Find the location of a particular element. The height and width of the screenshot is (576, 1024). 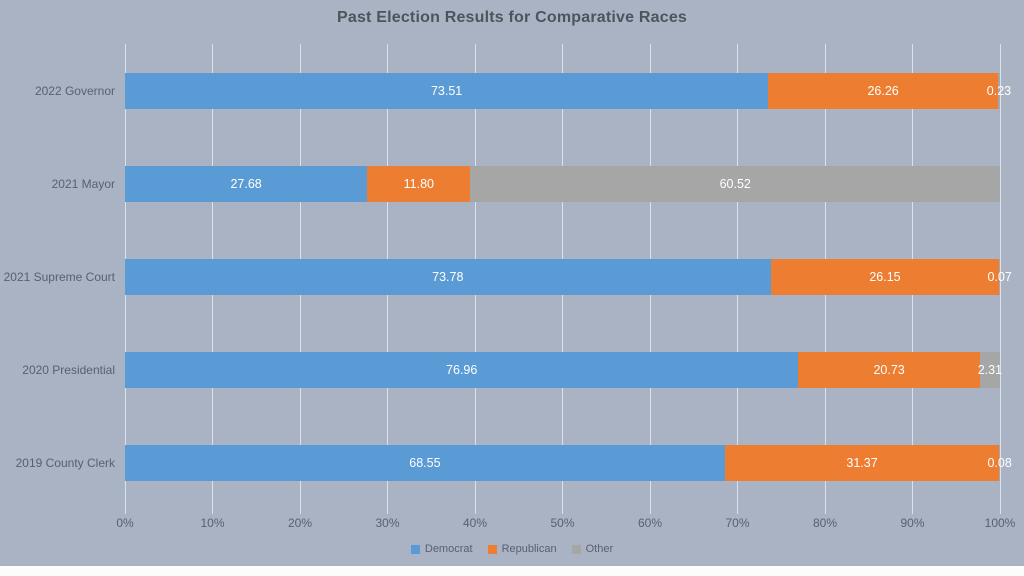

bar-row: 68.55 31.37 0.08 is located at coordinates (568, 462).